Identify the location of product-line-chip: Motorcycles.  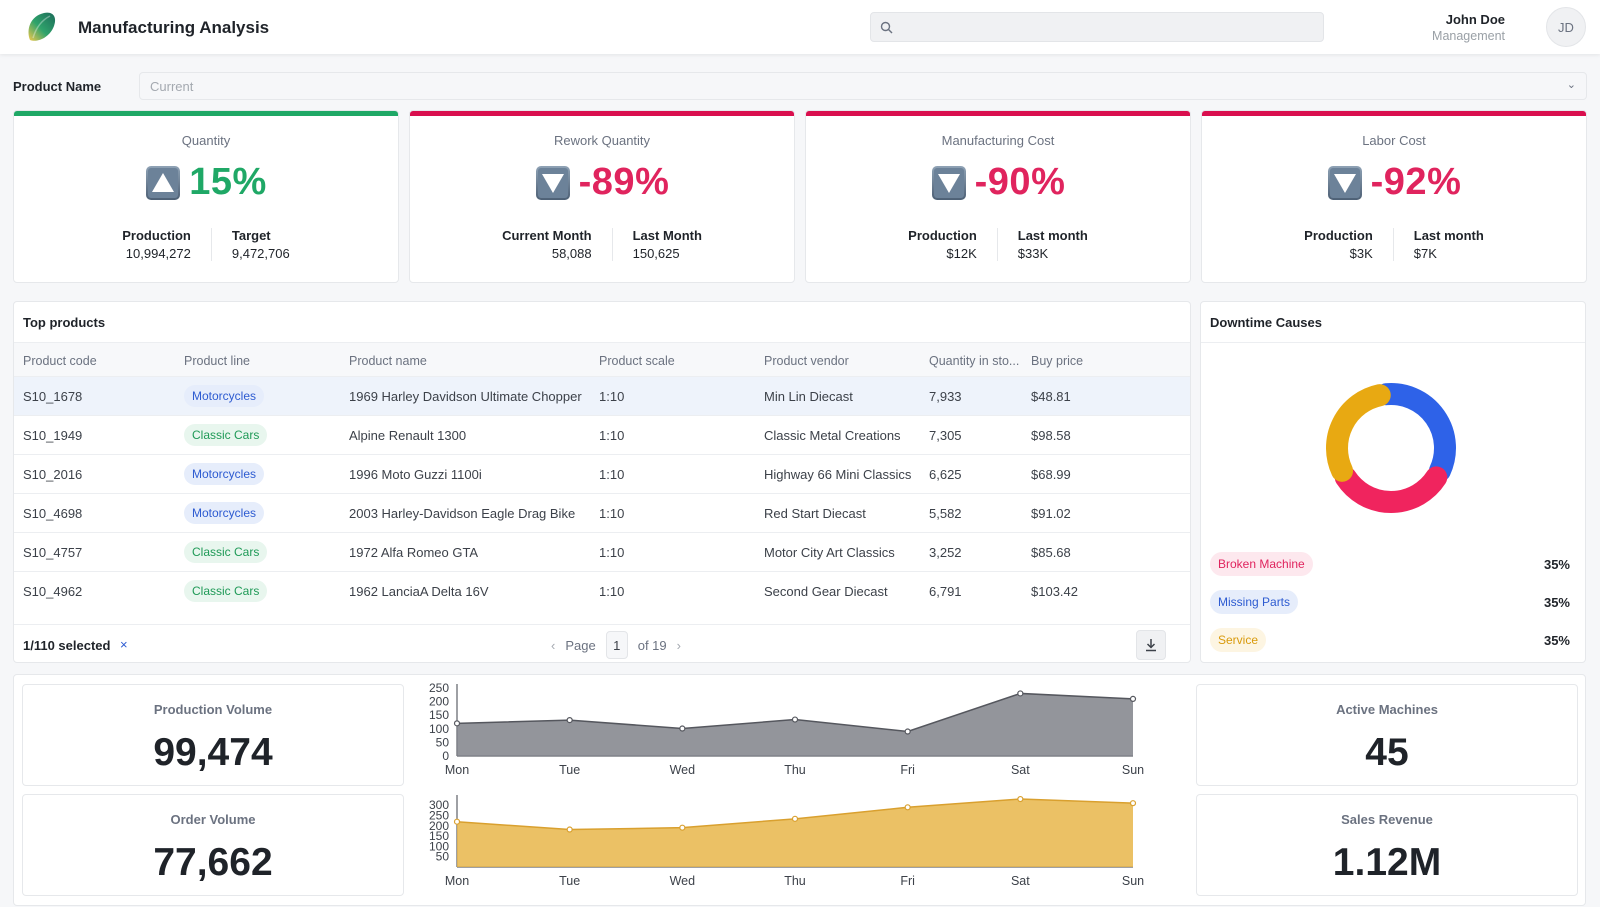
(224, 513).